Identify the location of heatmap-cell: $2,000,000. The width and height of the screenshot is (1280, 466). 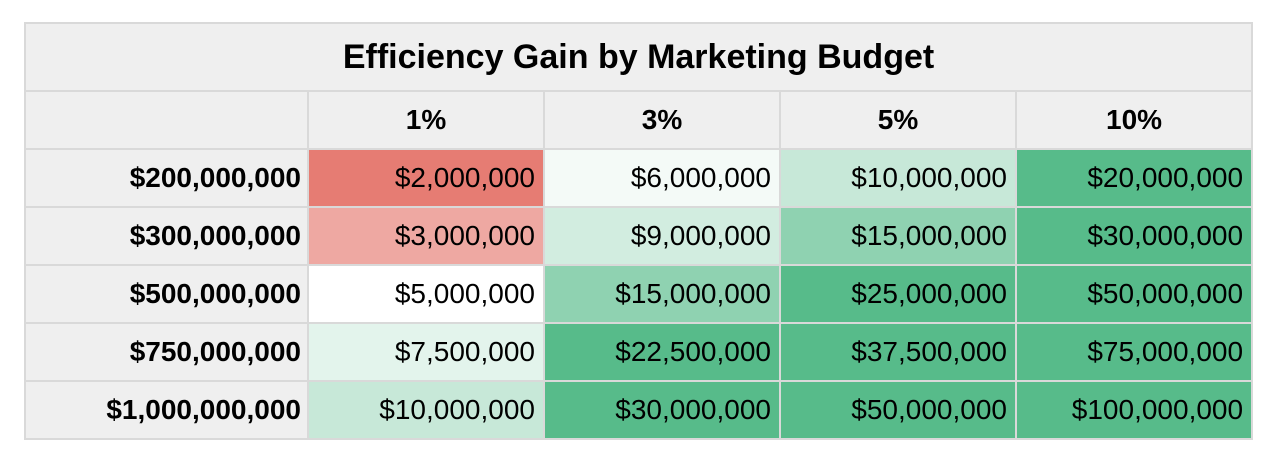
(426, 178).